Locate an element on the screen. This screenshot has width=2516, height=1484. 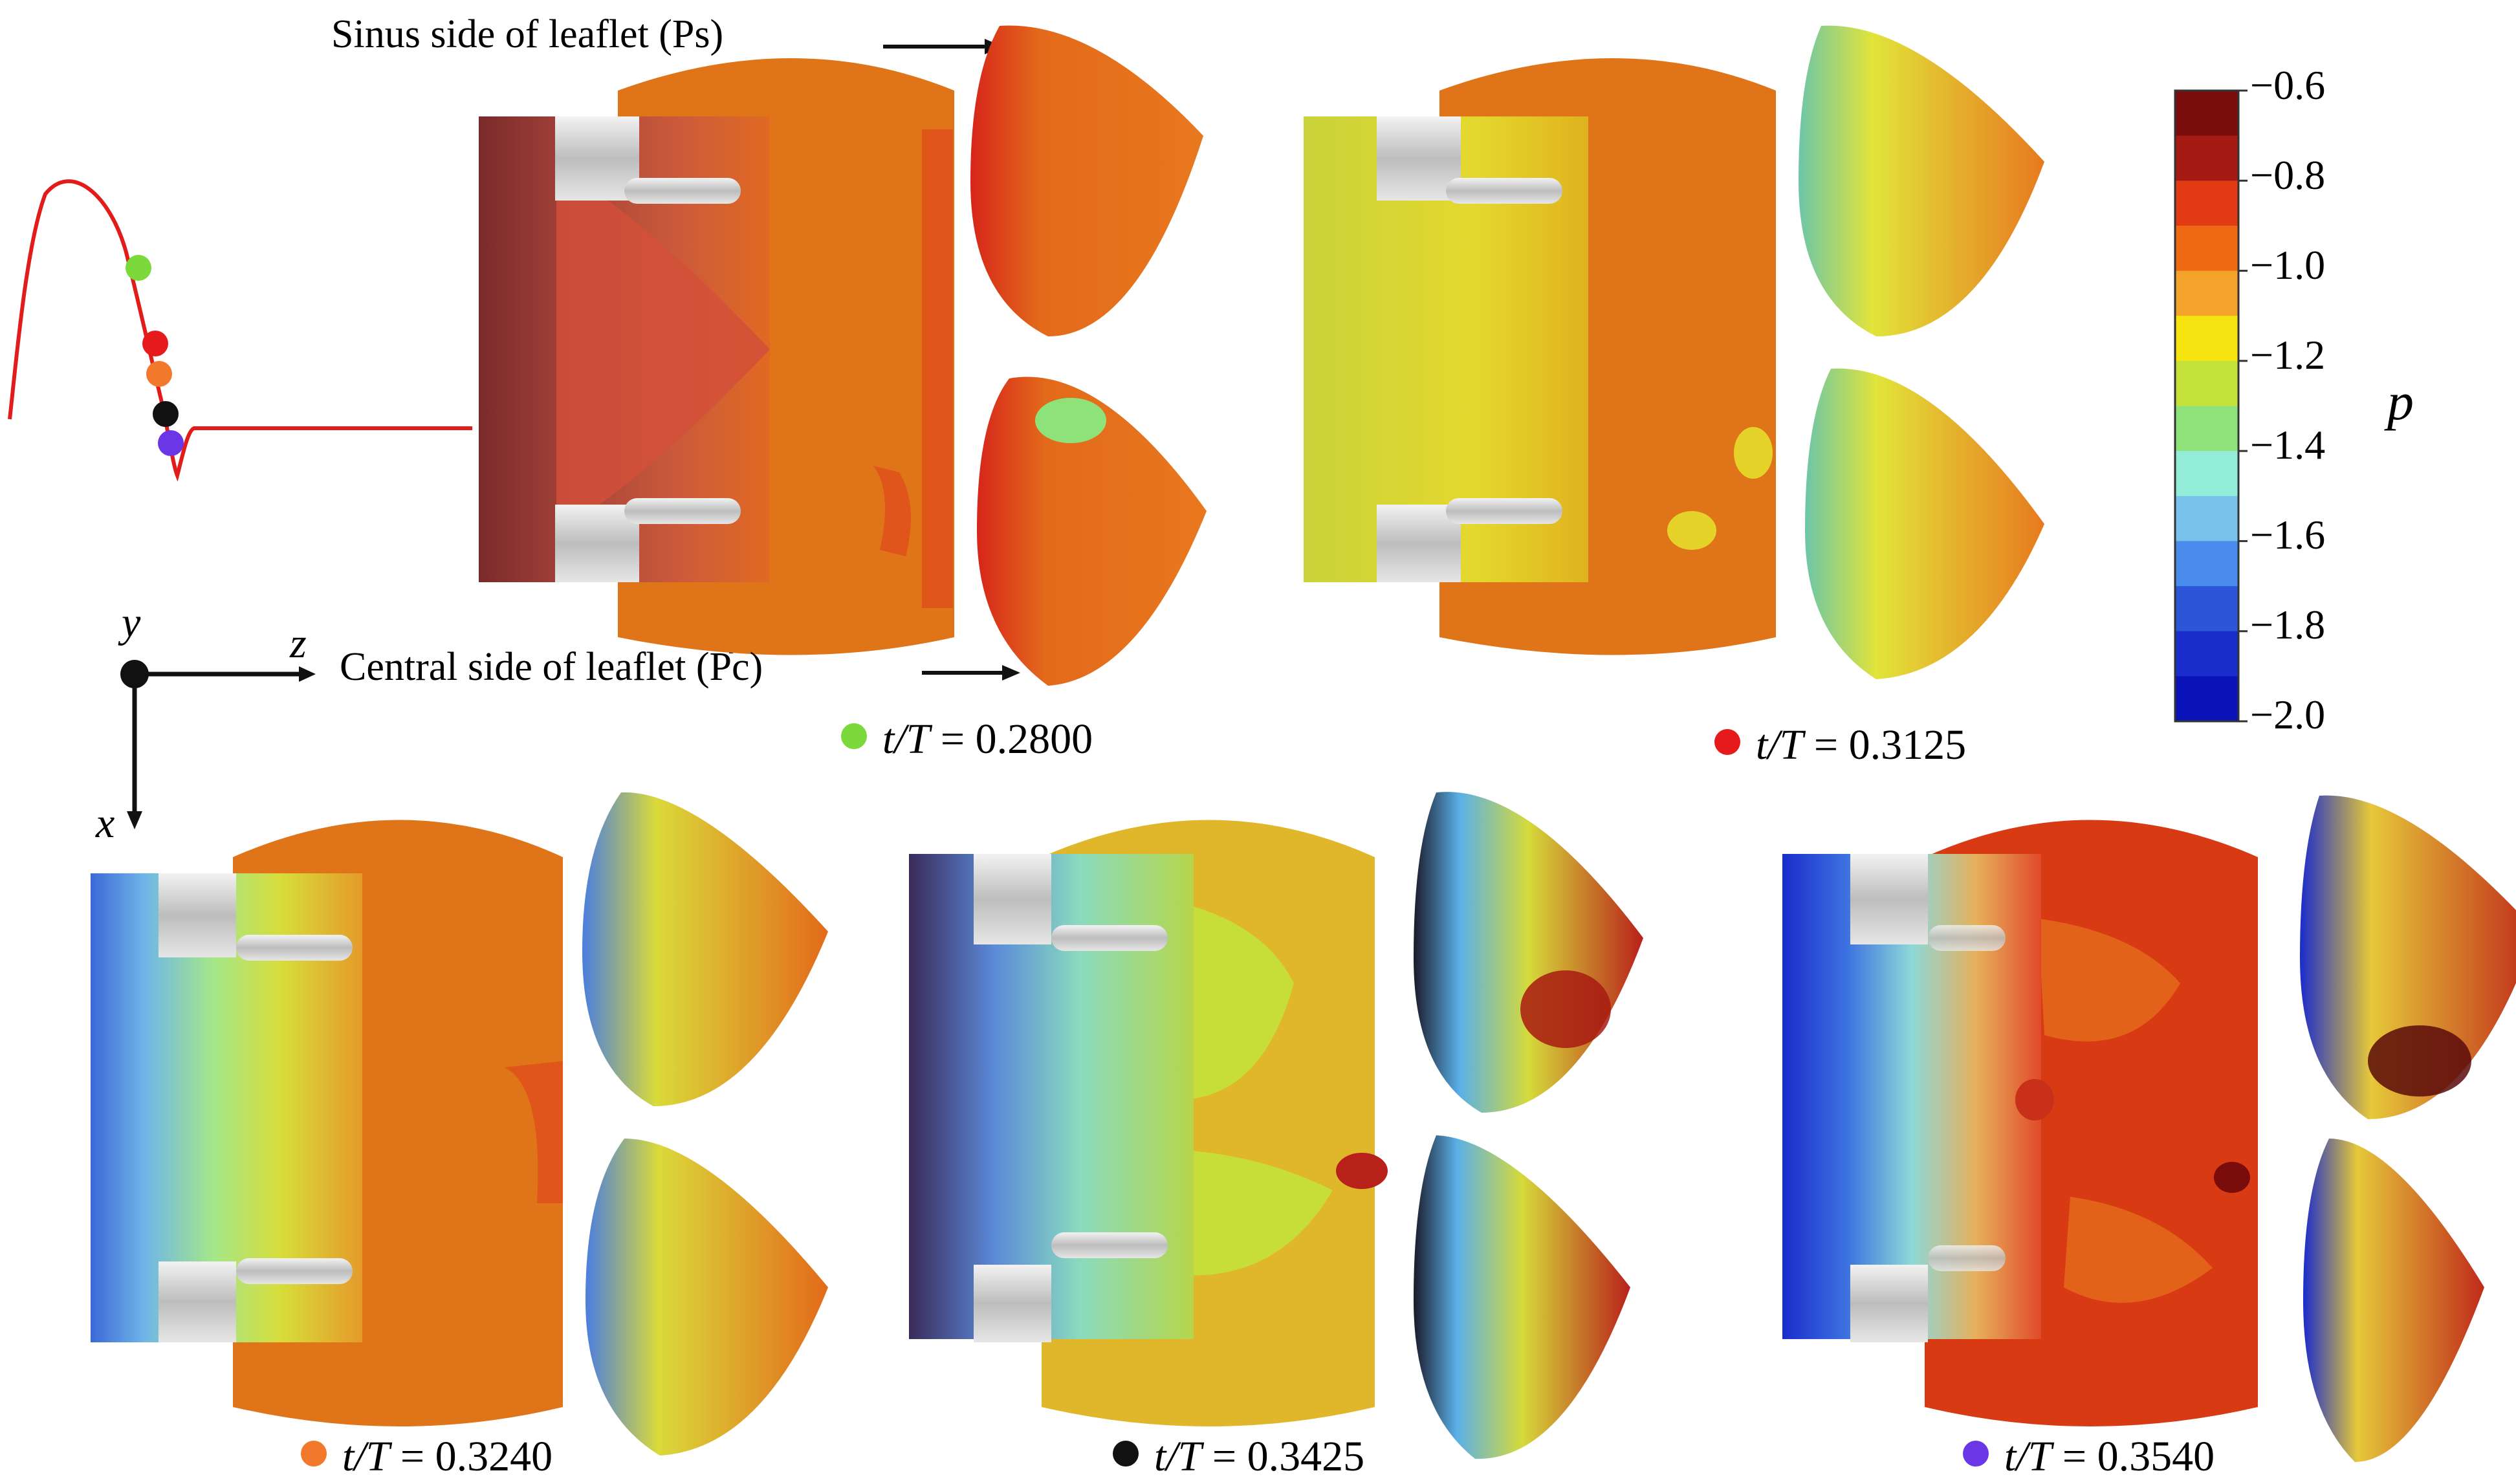
panel-e-leaflet-sinus is located at coordinates (2408, 957).